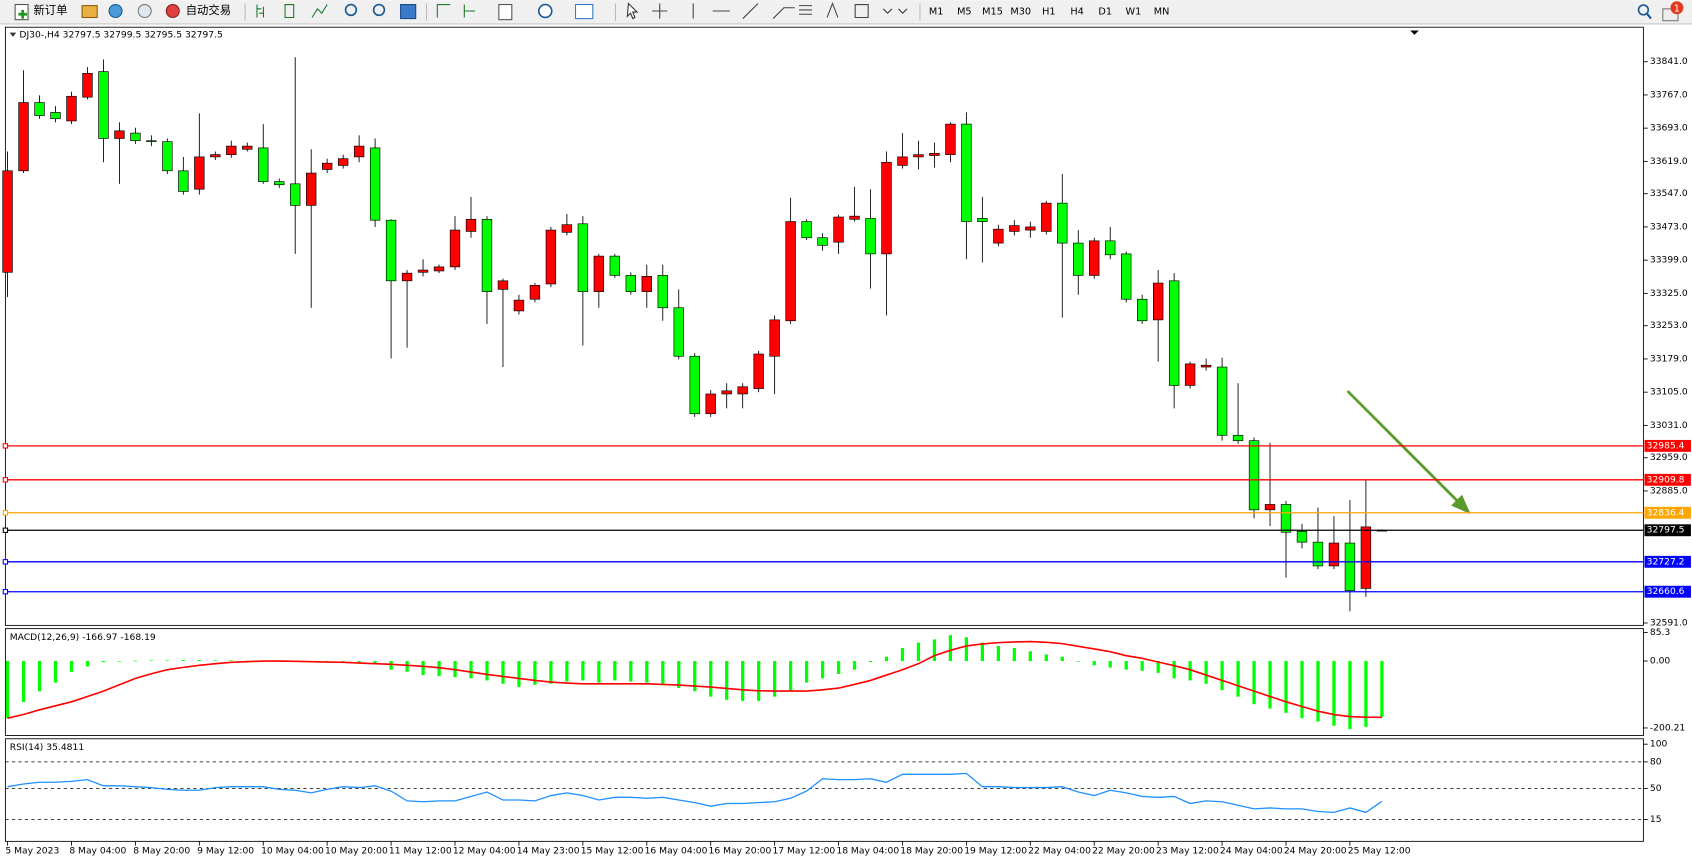 Image resolution: width=1692 pixels, height=861 pixels. I want to click on timeframe-button: MN, so click(1162, 12).